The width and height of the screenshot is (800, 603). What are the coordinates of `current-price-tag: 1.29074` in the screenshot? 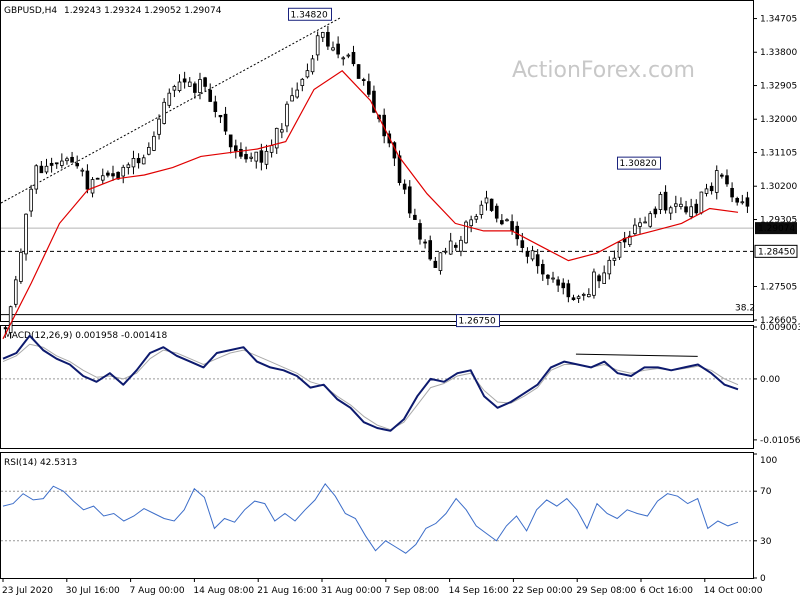 It's located at (776, 228).